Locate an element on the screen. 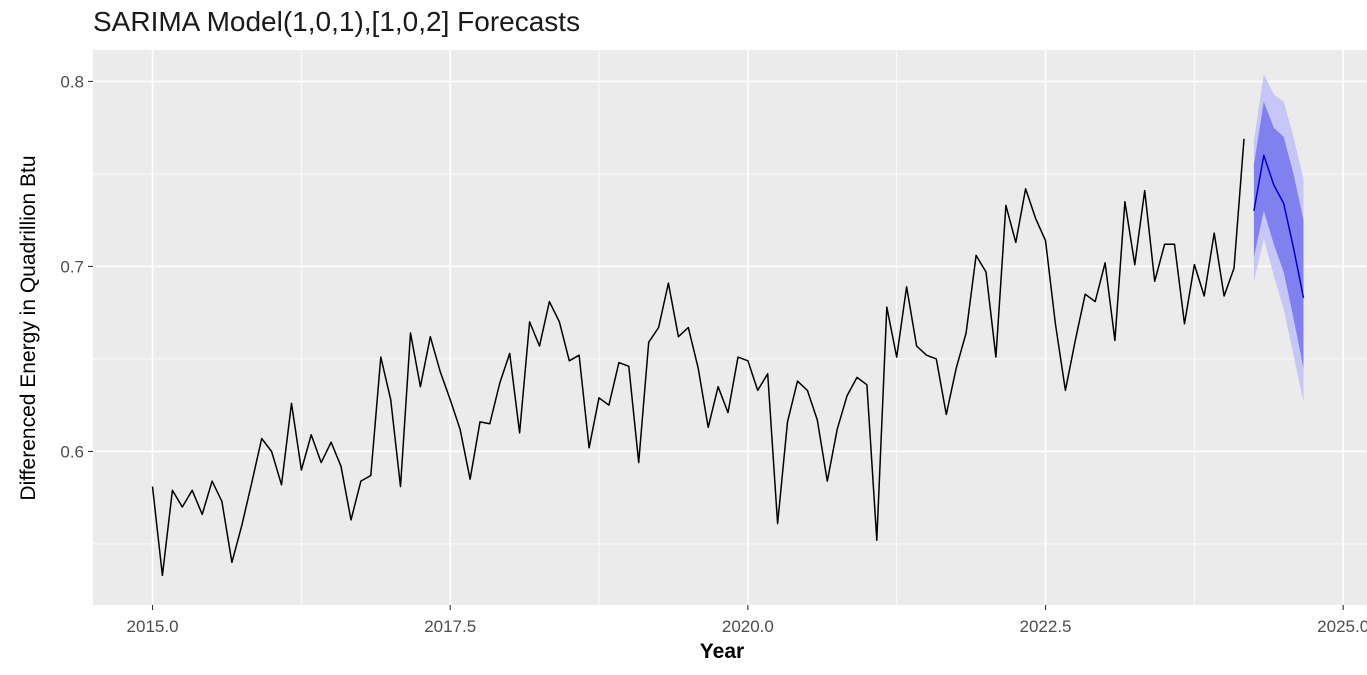 This screenshot has width=1367, height=675. x-tick-label: 2015.0 is located at coordinates (153, 626).